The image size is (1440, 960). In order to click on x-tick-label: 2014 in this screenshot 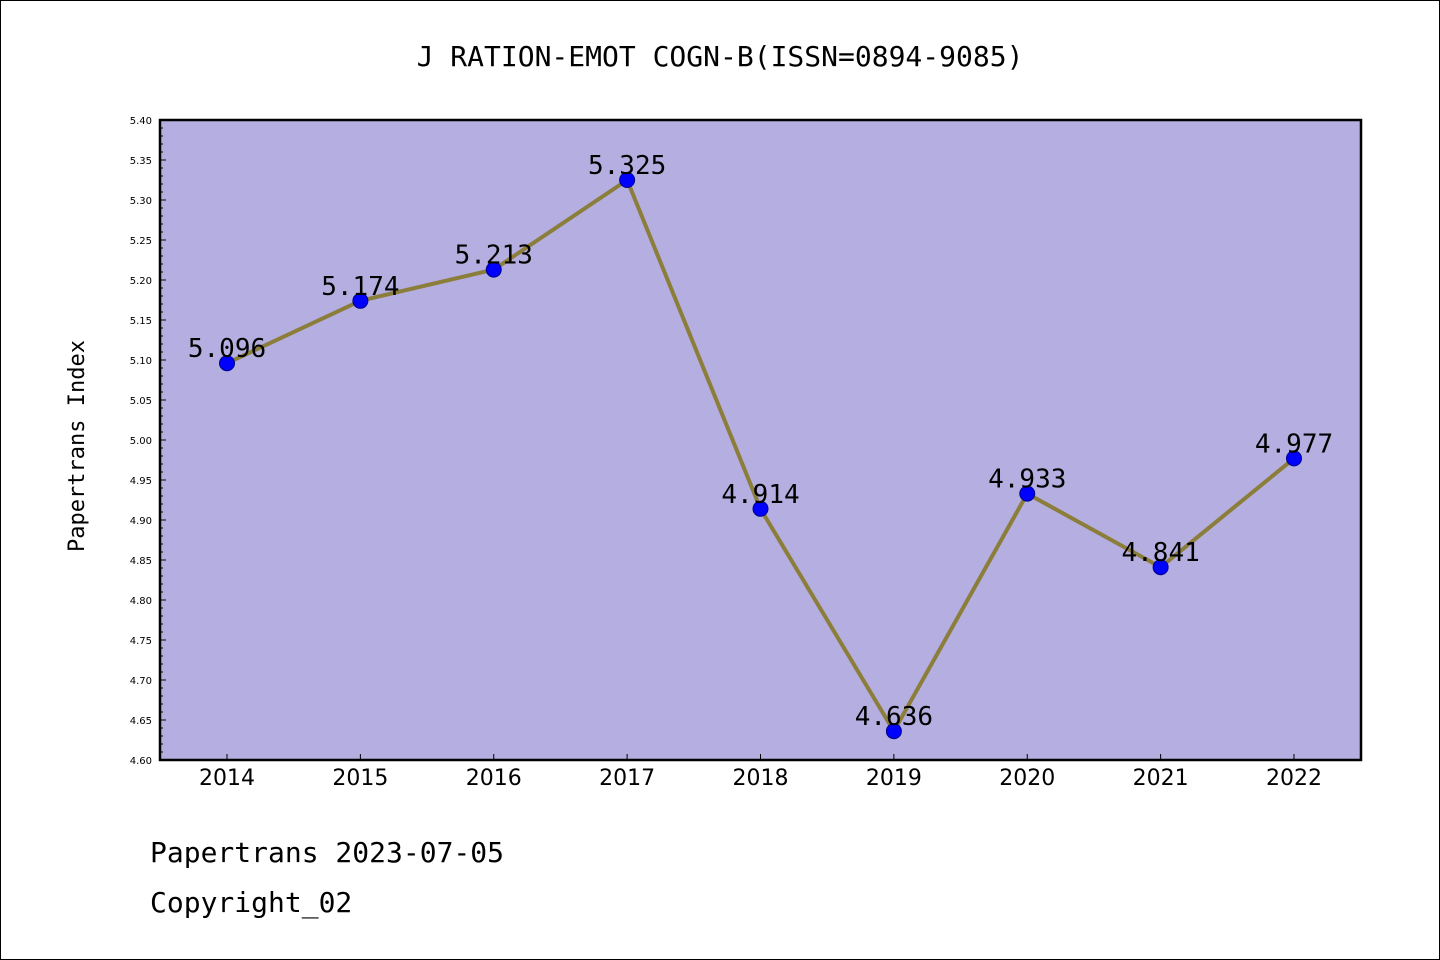, I will do `click(227, 778)`.